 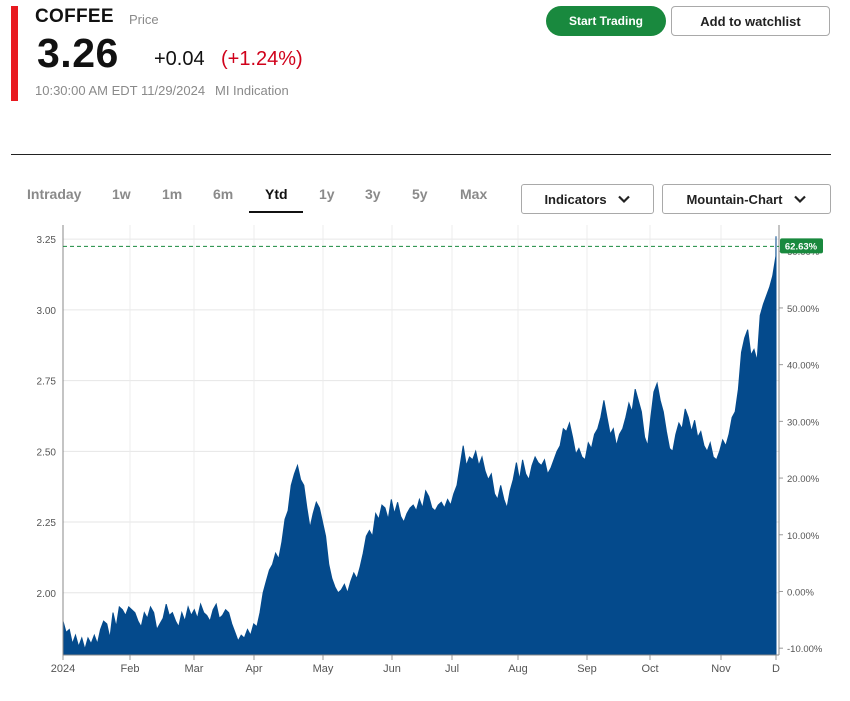 What do you see at coordinates (606, 21) in the screenshot?
I see `start-trading-button: Start Trading` at bounding box center [606, 21].